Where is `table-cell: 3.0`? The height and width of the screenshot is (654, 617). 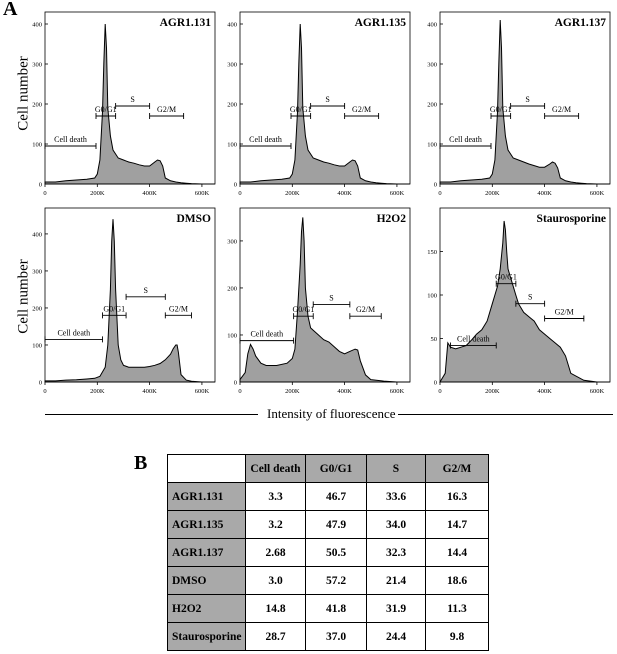
table-cell: 3.0 is located at coordinates (275, 580).